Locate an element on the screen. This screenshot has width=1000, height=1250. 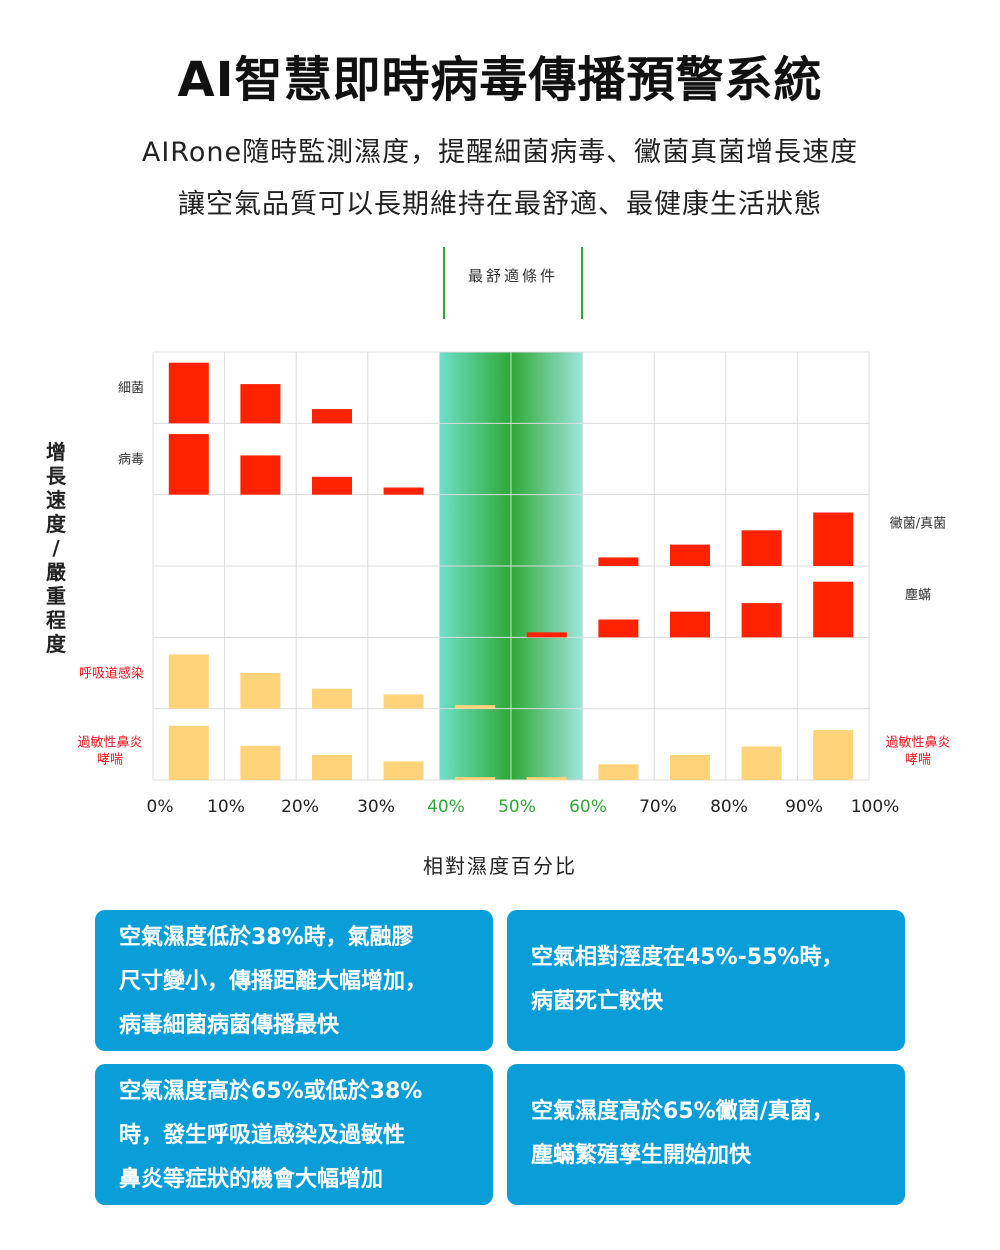
info-box-line: 空氣濕度低於38%時，氣融膠 is located at coordinates (266, 937).